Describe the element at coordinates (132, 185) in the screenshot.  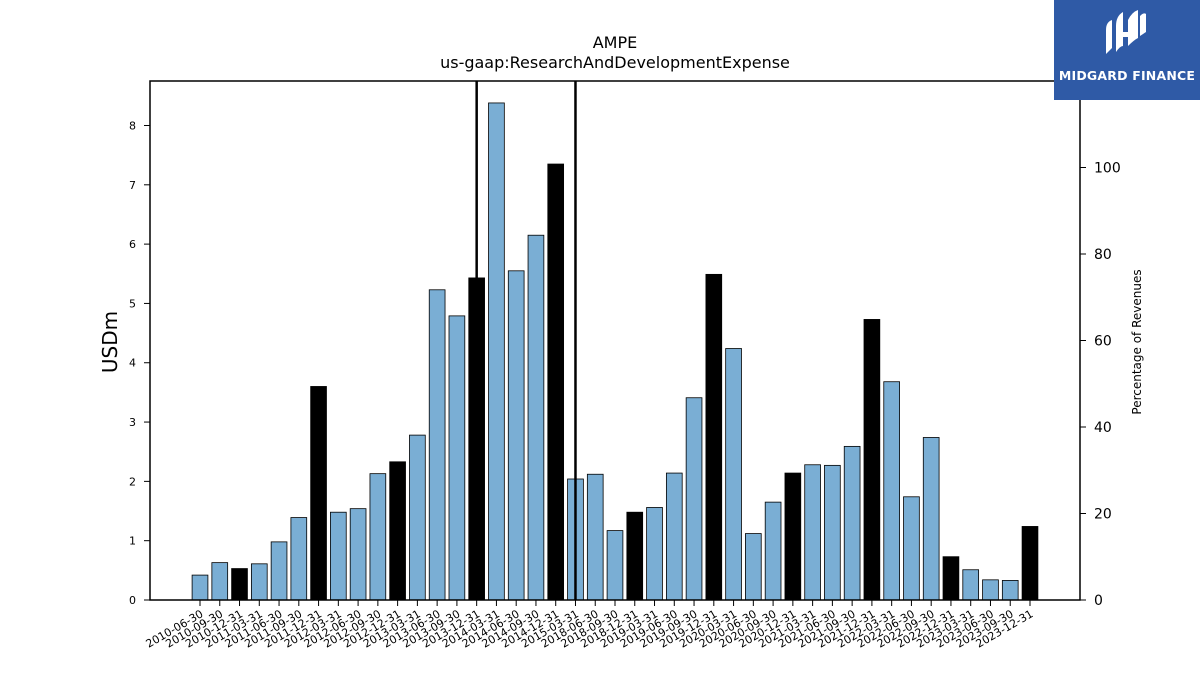
I see `y-tick-label: 7` at that location.